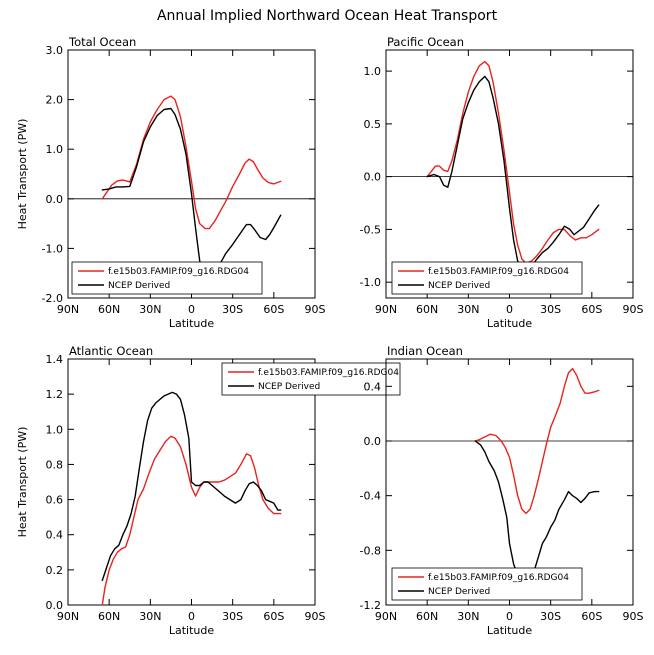 This screenshot has height=655, width=654. What do you see at coordinates (370, 496) in the screenshot?
I see `y-tick-label: -0.4` at bounding box center [370, 496].